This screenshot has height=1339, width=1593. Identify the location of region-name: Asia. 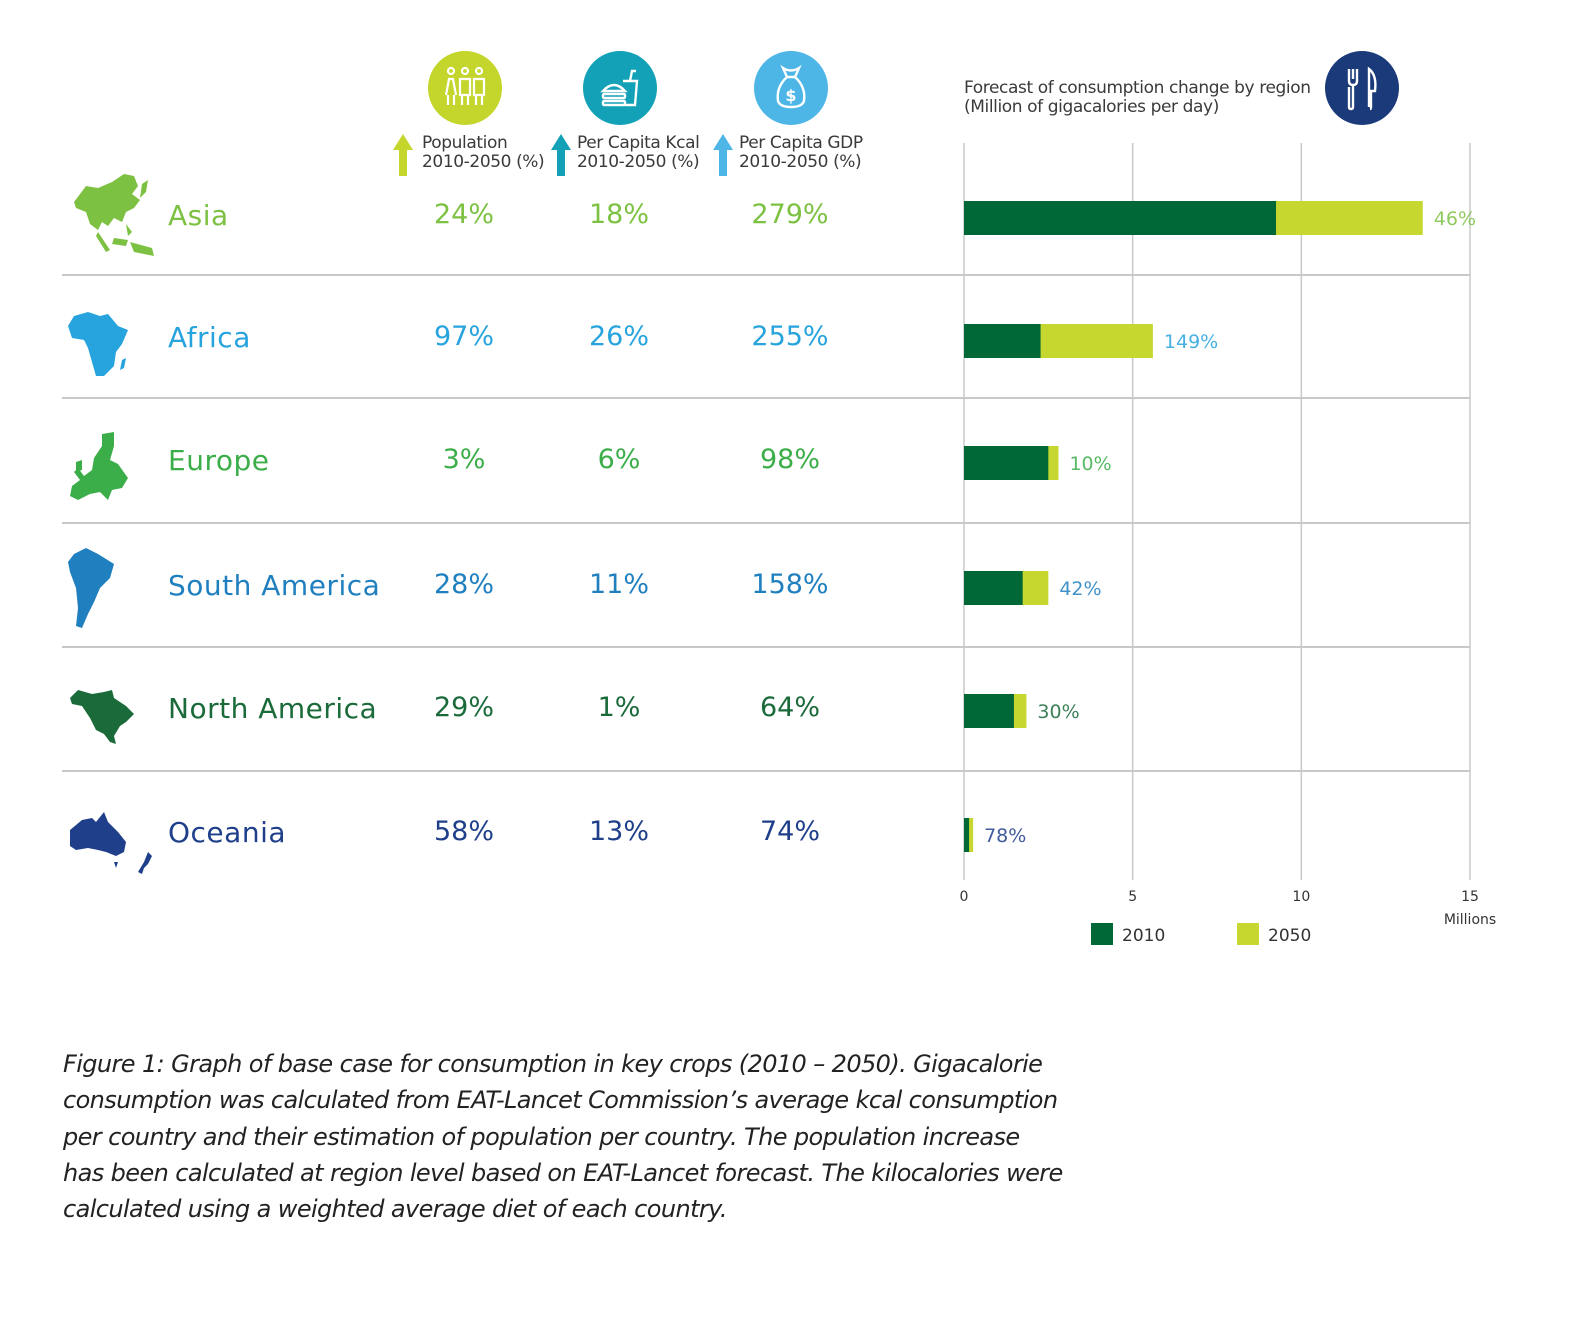
(198, 215).